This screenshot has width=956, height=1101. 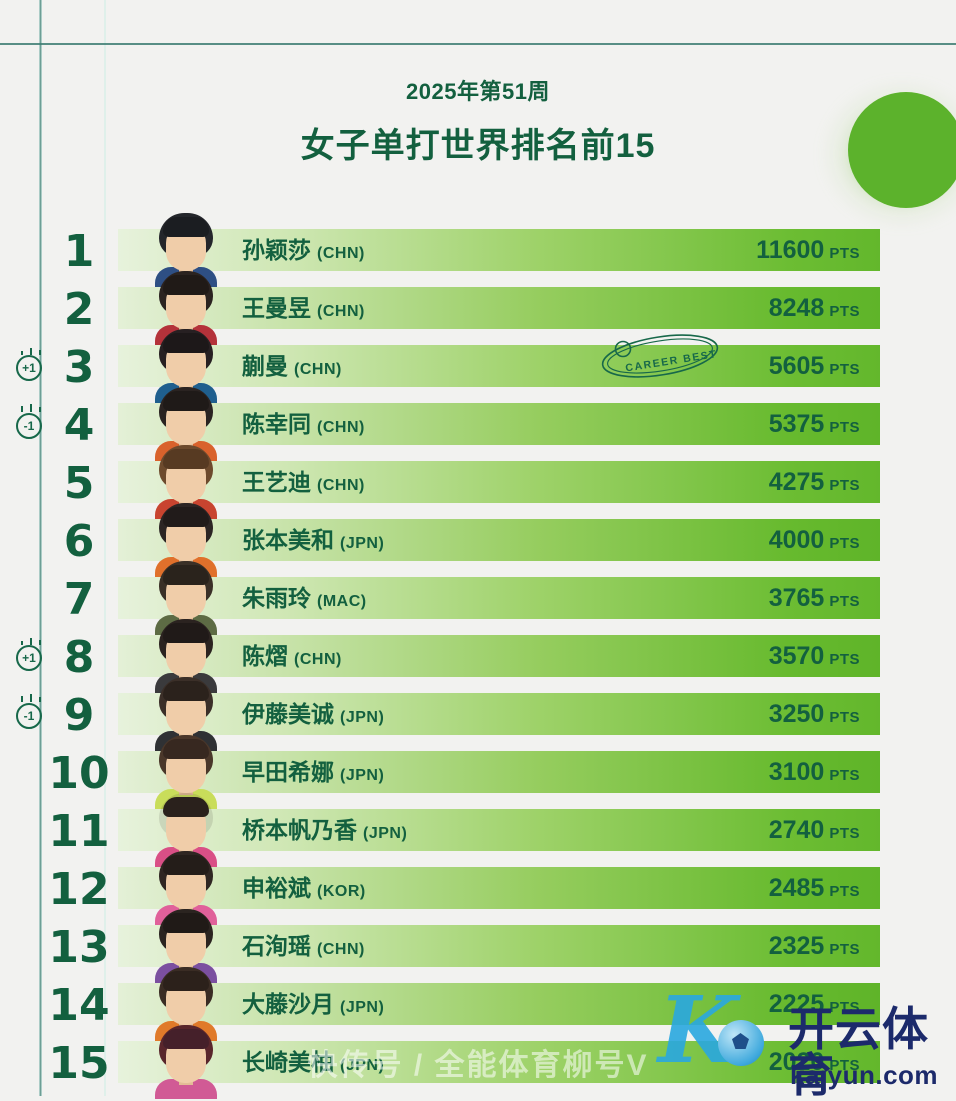 What do you see at coordinates (79, 599) in the screenshot?
I see `rank-number: 7` at bounding box center [79, 599].